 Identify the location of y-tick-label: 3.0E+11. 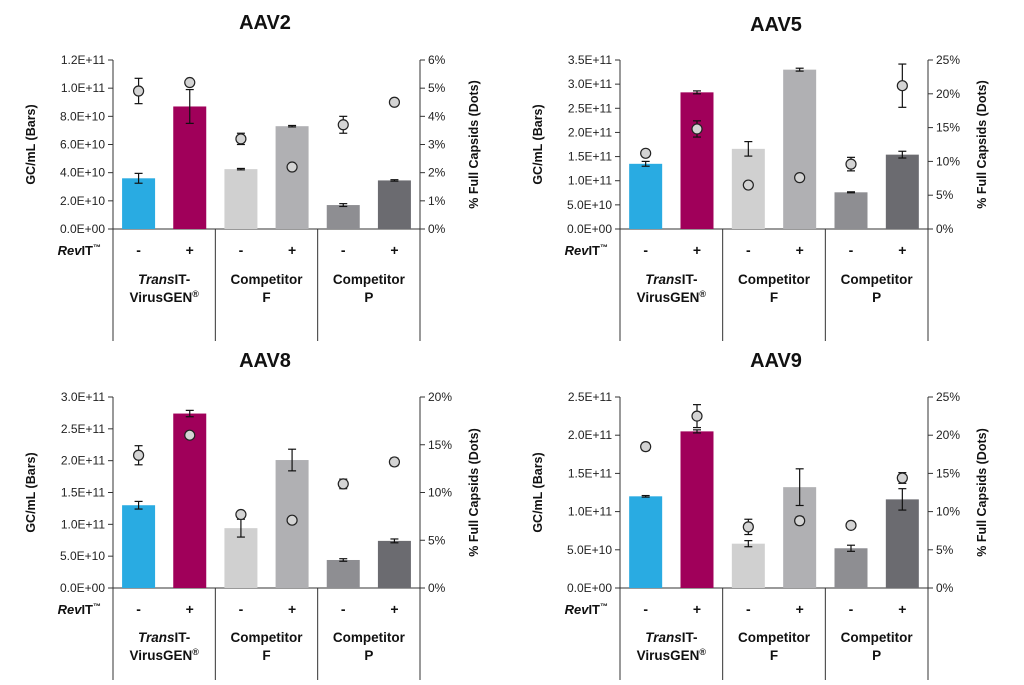
(590, 84).